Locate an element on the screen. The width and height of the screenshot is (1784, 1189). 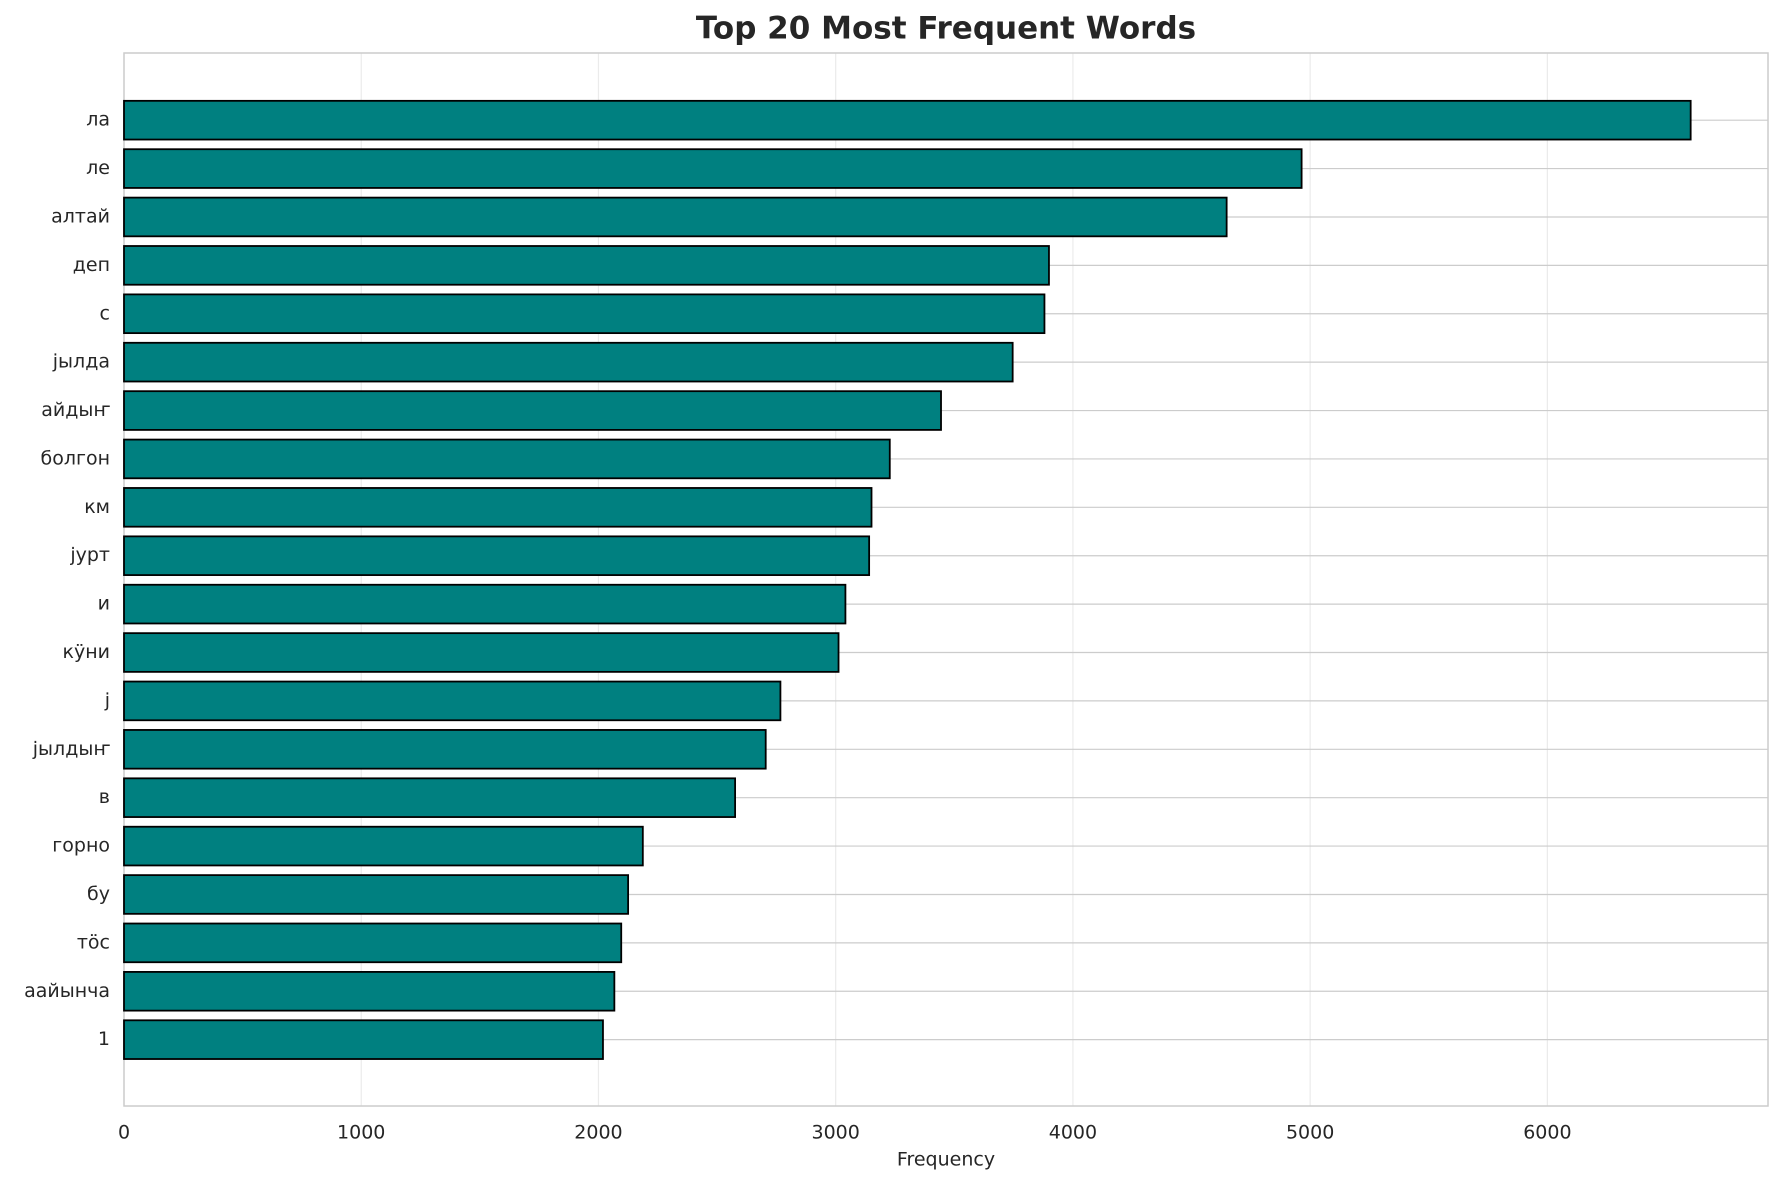
y-tick-label: ј is located at coordinates (107, 700).